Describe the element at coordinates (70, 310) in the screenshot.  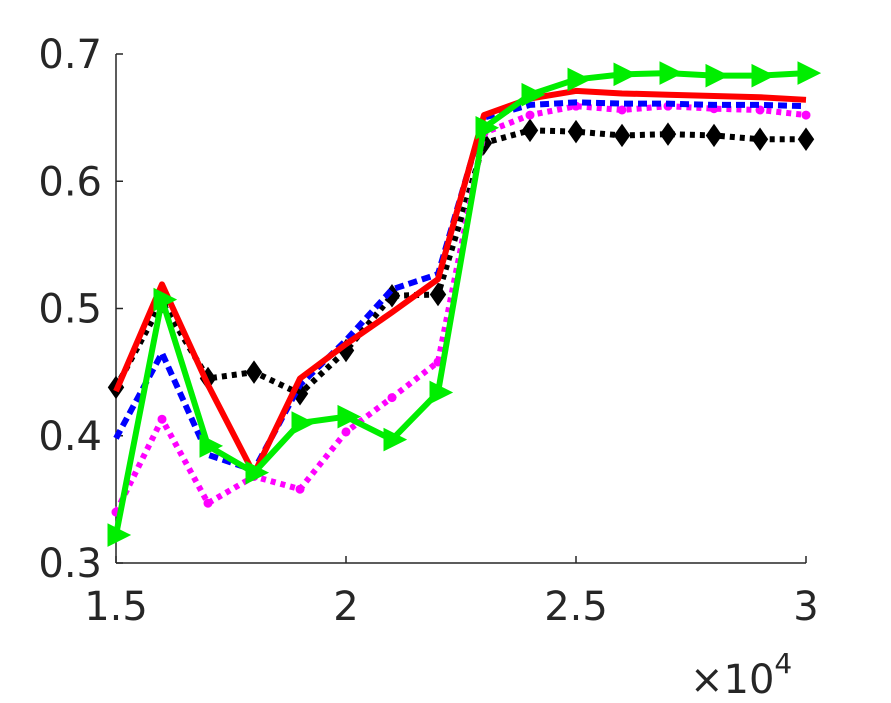
I see `y-tick-label: 0.5` at that location.